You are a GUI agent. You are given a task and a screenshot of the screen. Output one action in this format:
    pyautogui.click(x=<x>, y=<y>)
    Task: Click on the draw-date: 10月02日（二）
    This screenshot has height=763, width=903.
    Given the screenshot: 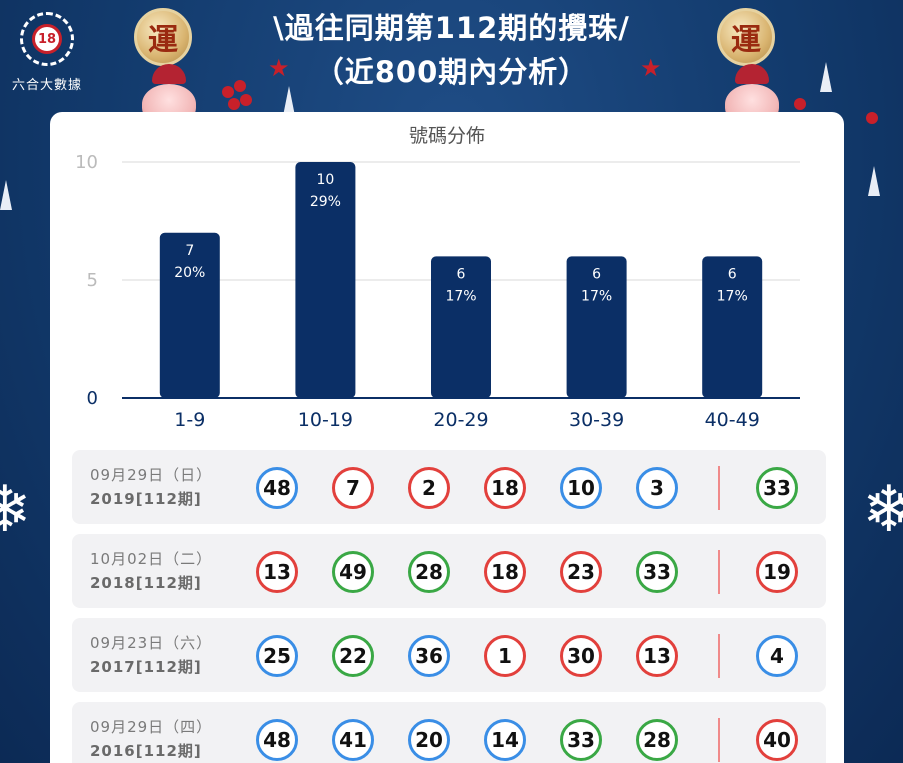 What is the action you would take?
    pyautogui.click(x=151, y=559)
    